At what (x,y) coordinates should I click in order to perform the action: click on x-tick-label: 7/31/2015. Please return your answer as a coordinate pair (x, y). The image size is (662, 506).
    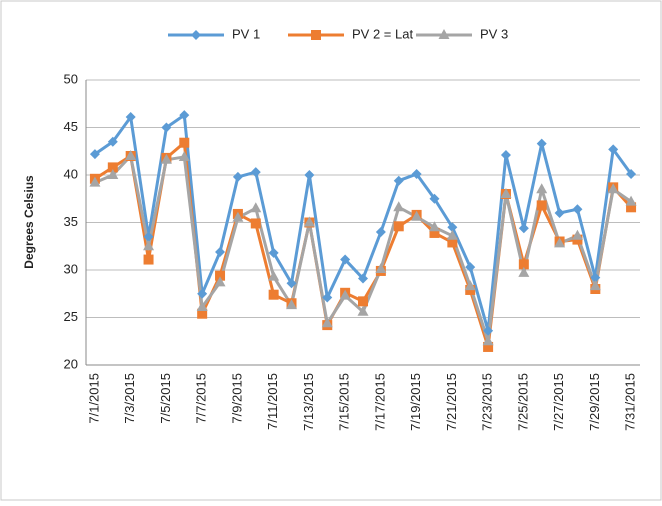
    Looking at the image, I should click on (630, 402).